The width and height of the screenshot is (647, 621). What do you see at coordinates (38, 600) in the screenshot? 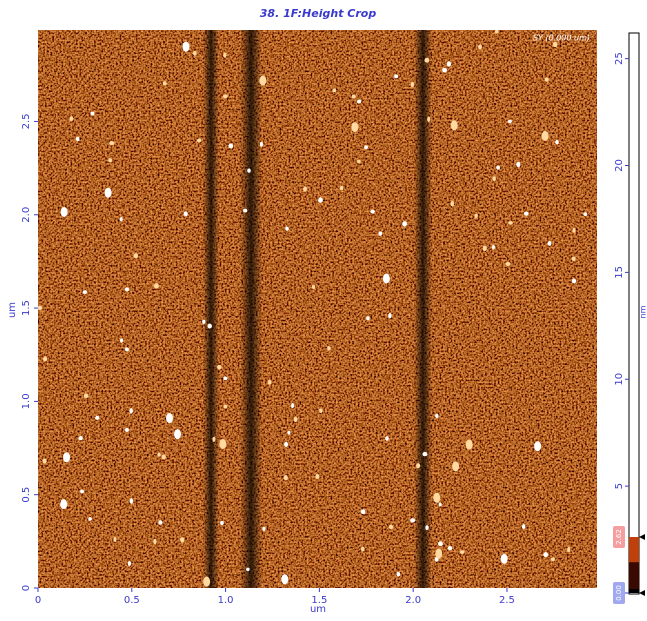
I see `x-tick-label: 0` at bounding box center [38, 600].